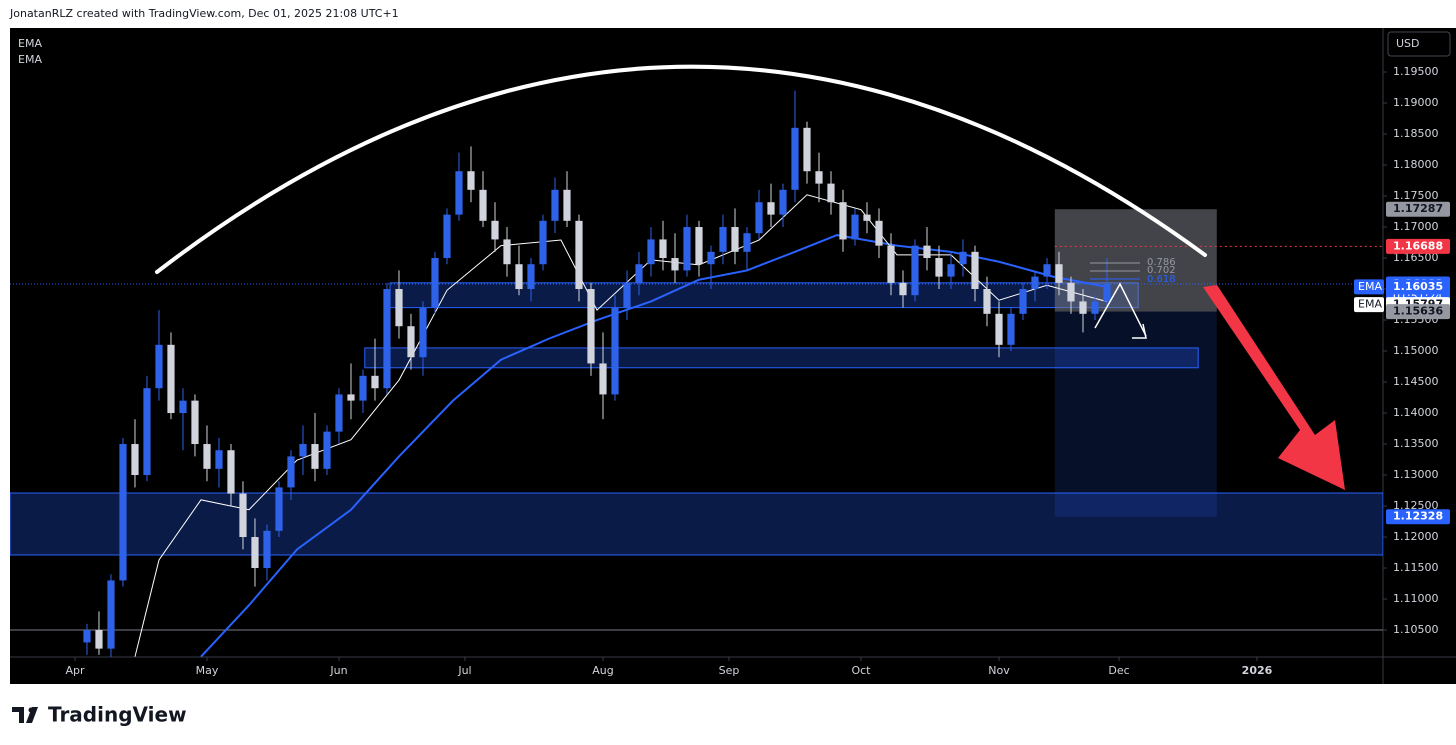 The height and width of the screenshot is (745, 1456). What do you see at coordinates (1416, 598) in the screenshot?
I see `y-tick-label: 1.11000` at bounding box center [1416, 598].